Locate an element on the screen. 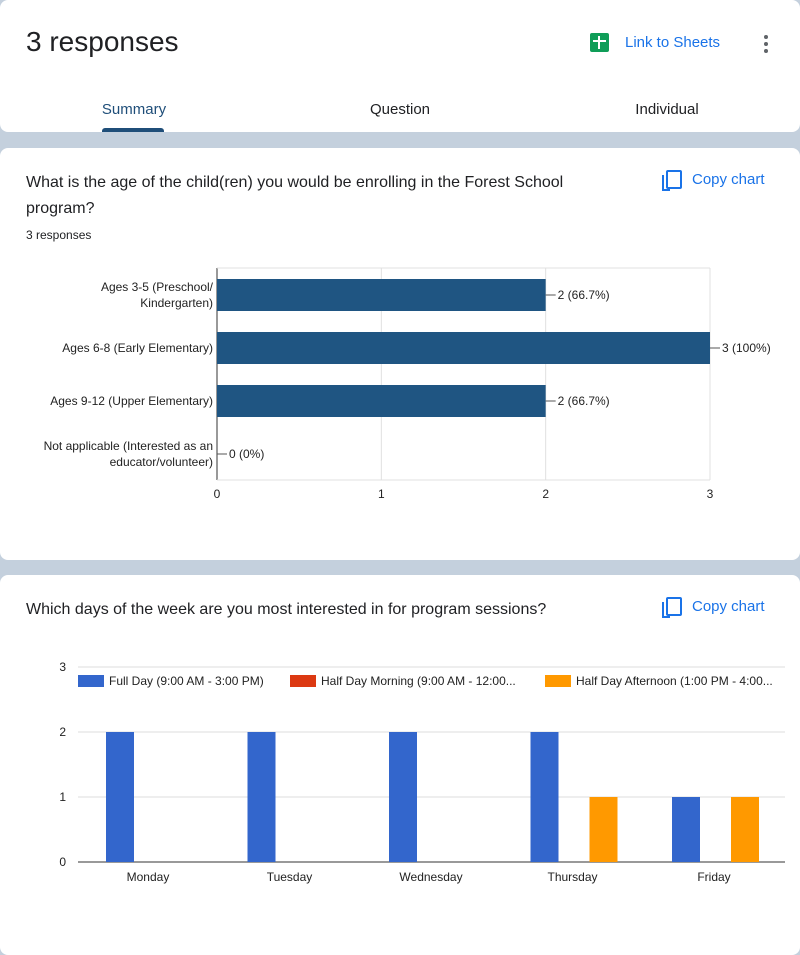 This screenshot has width=800, height=955. category-label: Not applicable (Interested as an is located at coordinates (128, 446).